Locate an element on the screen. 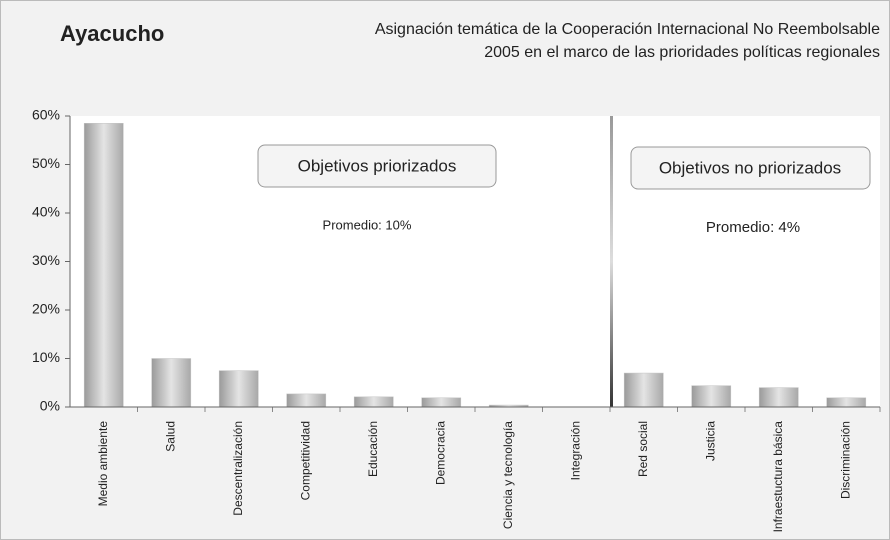 The width and height of the screenshot is (890, 540). x-tick-label: Infraestuctura básica is located at coordinates (778, 477).